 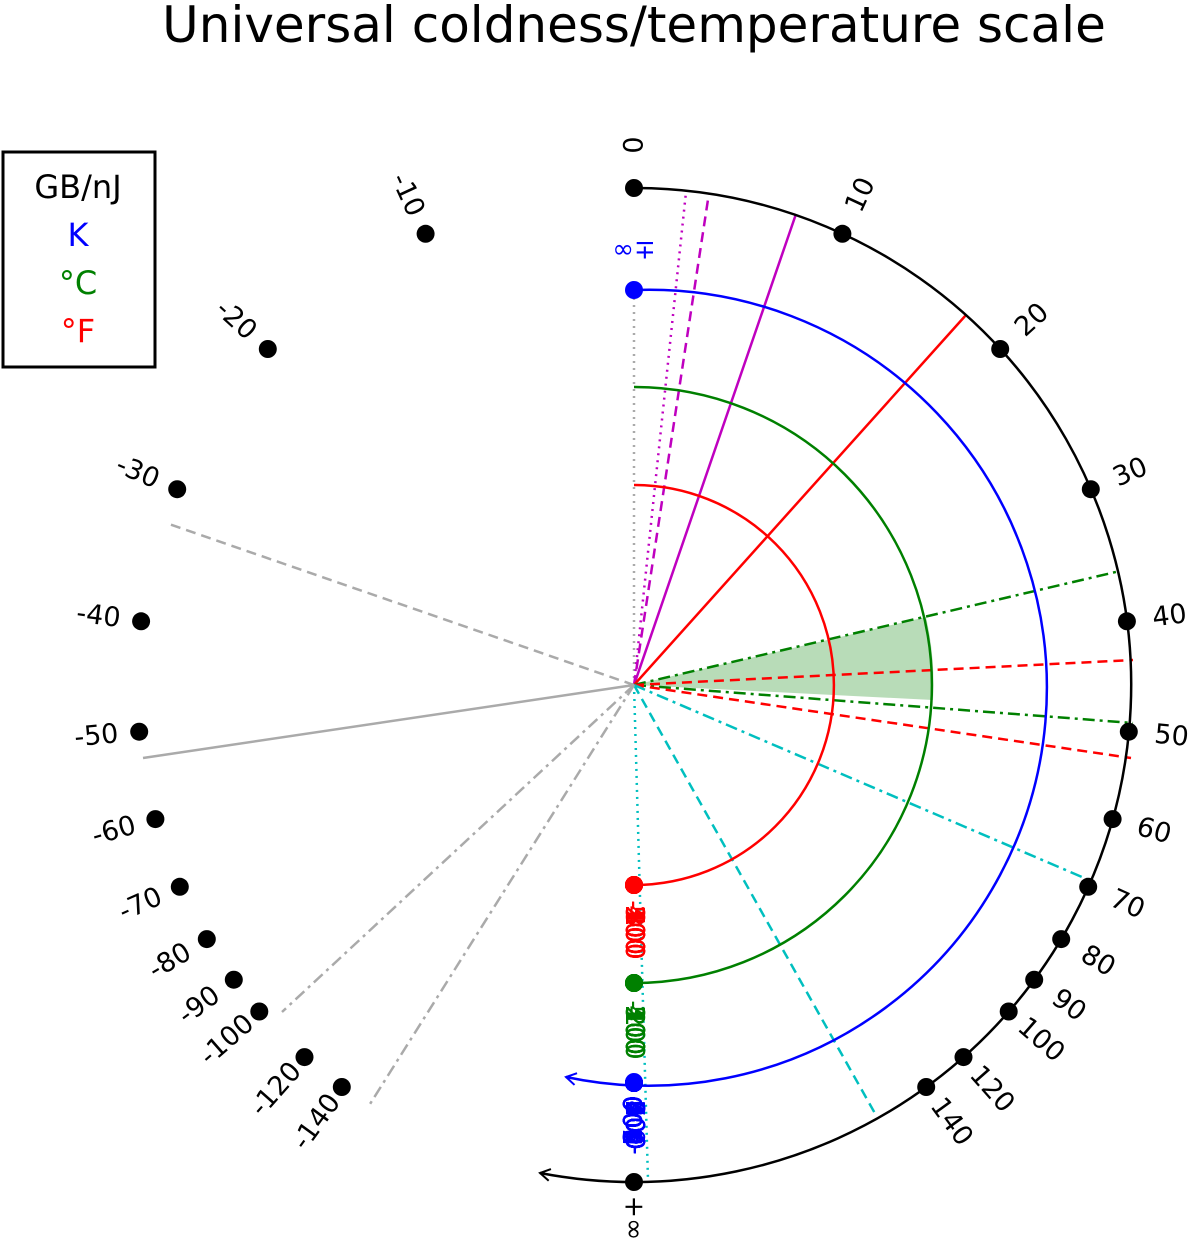 What do you see at coordinates (388, 721) in the screenshot?
I see `line-gray-solid` at bounding box center [388, 721].